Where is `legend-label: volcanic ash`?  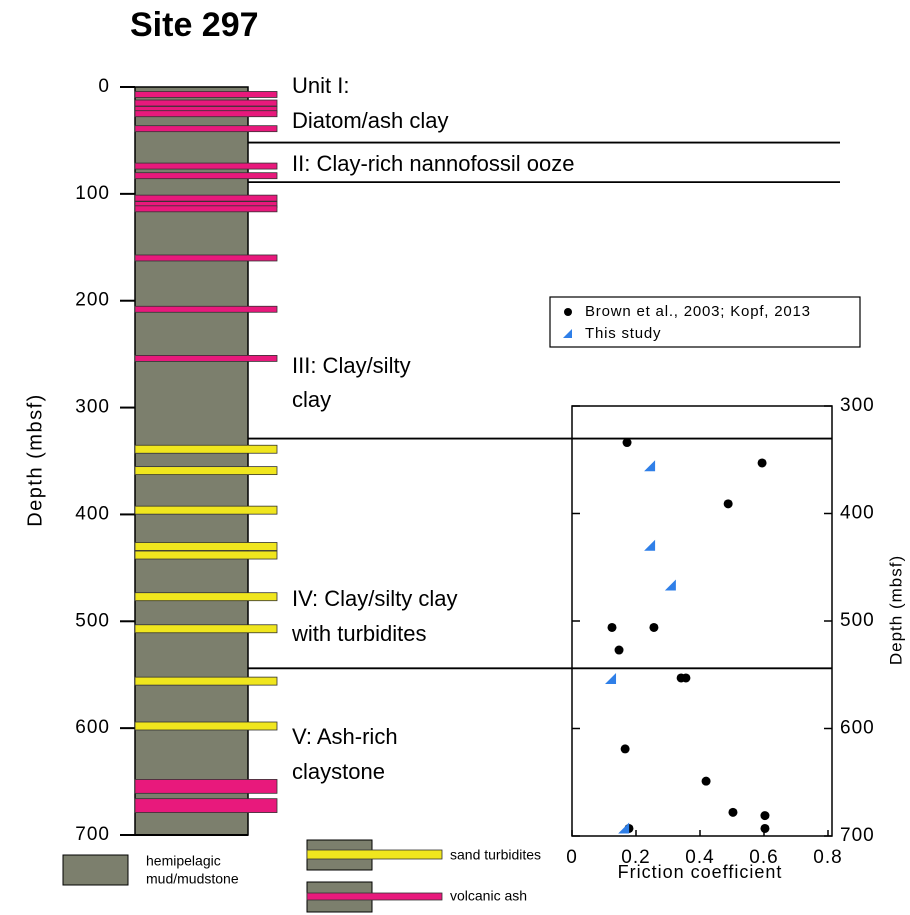
legend-label: volcanic ash is located at coordinates (488, 896).